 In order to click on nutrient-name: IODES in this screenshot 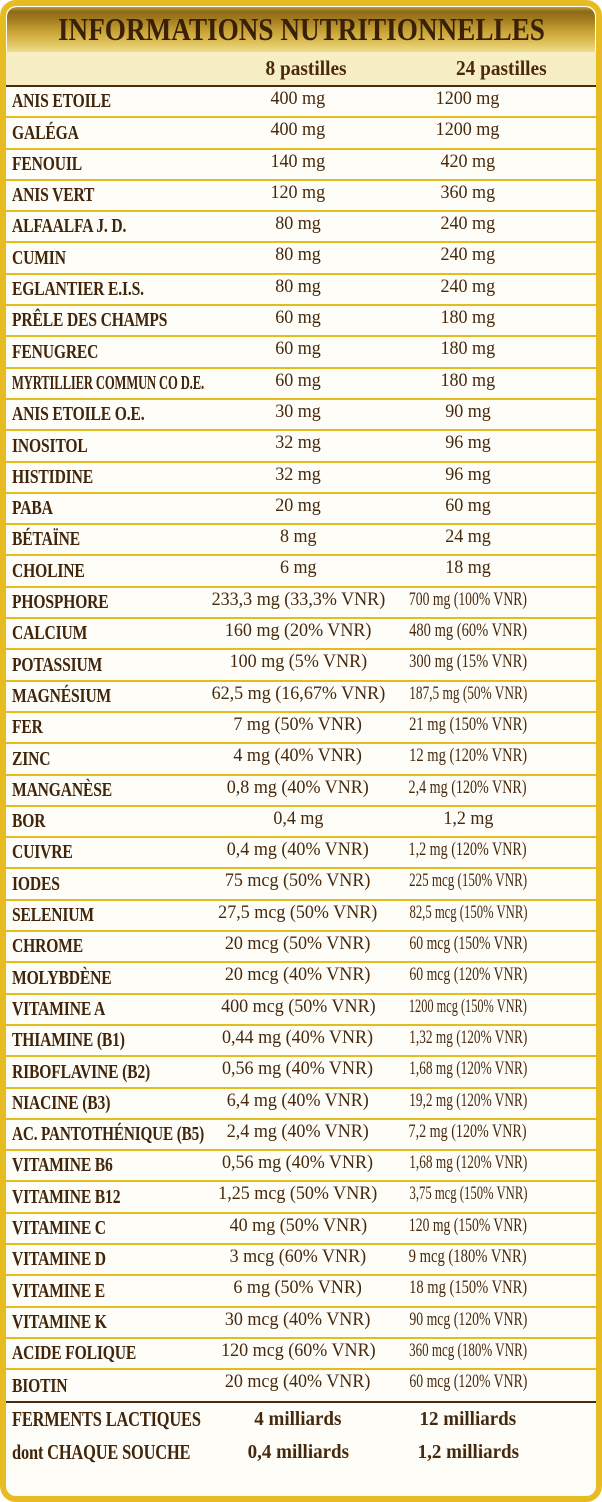, I will do `click(36, 883)`.